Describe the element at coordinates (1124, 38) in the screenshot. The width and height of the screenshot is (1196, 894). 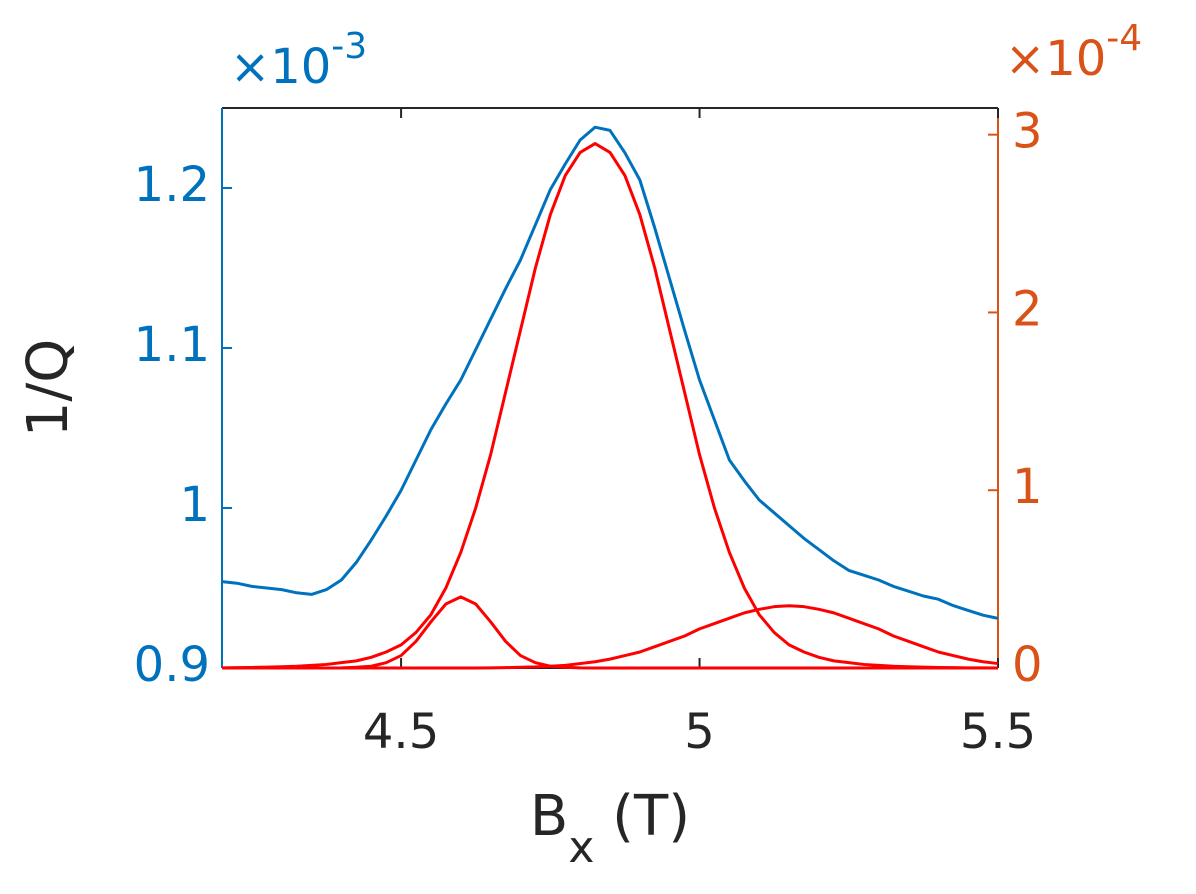
I see `y2-exponent-power: -4` at that location.